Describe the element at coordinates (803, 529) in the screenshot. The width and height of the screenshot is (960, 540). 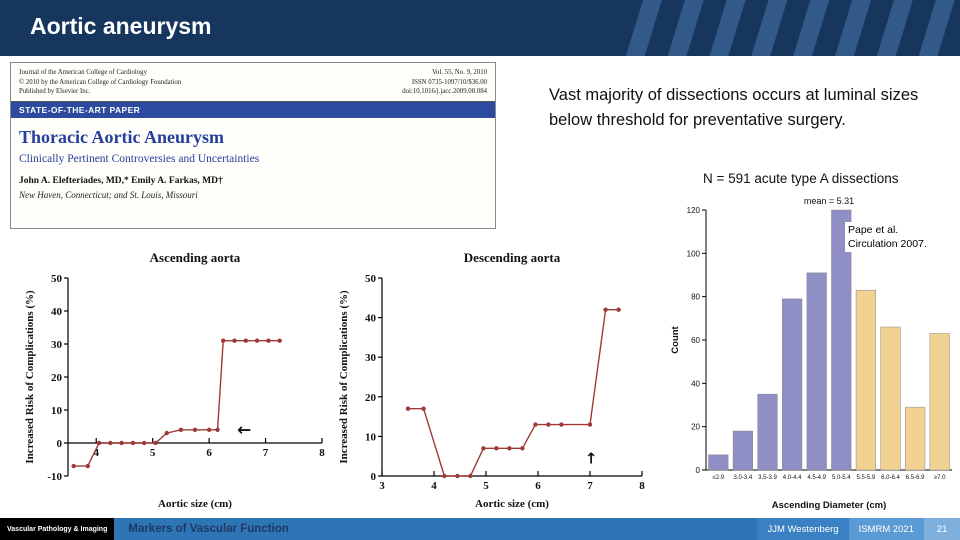
I see `footer-author: JJM Westenberg` at that location.